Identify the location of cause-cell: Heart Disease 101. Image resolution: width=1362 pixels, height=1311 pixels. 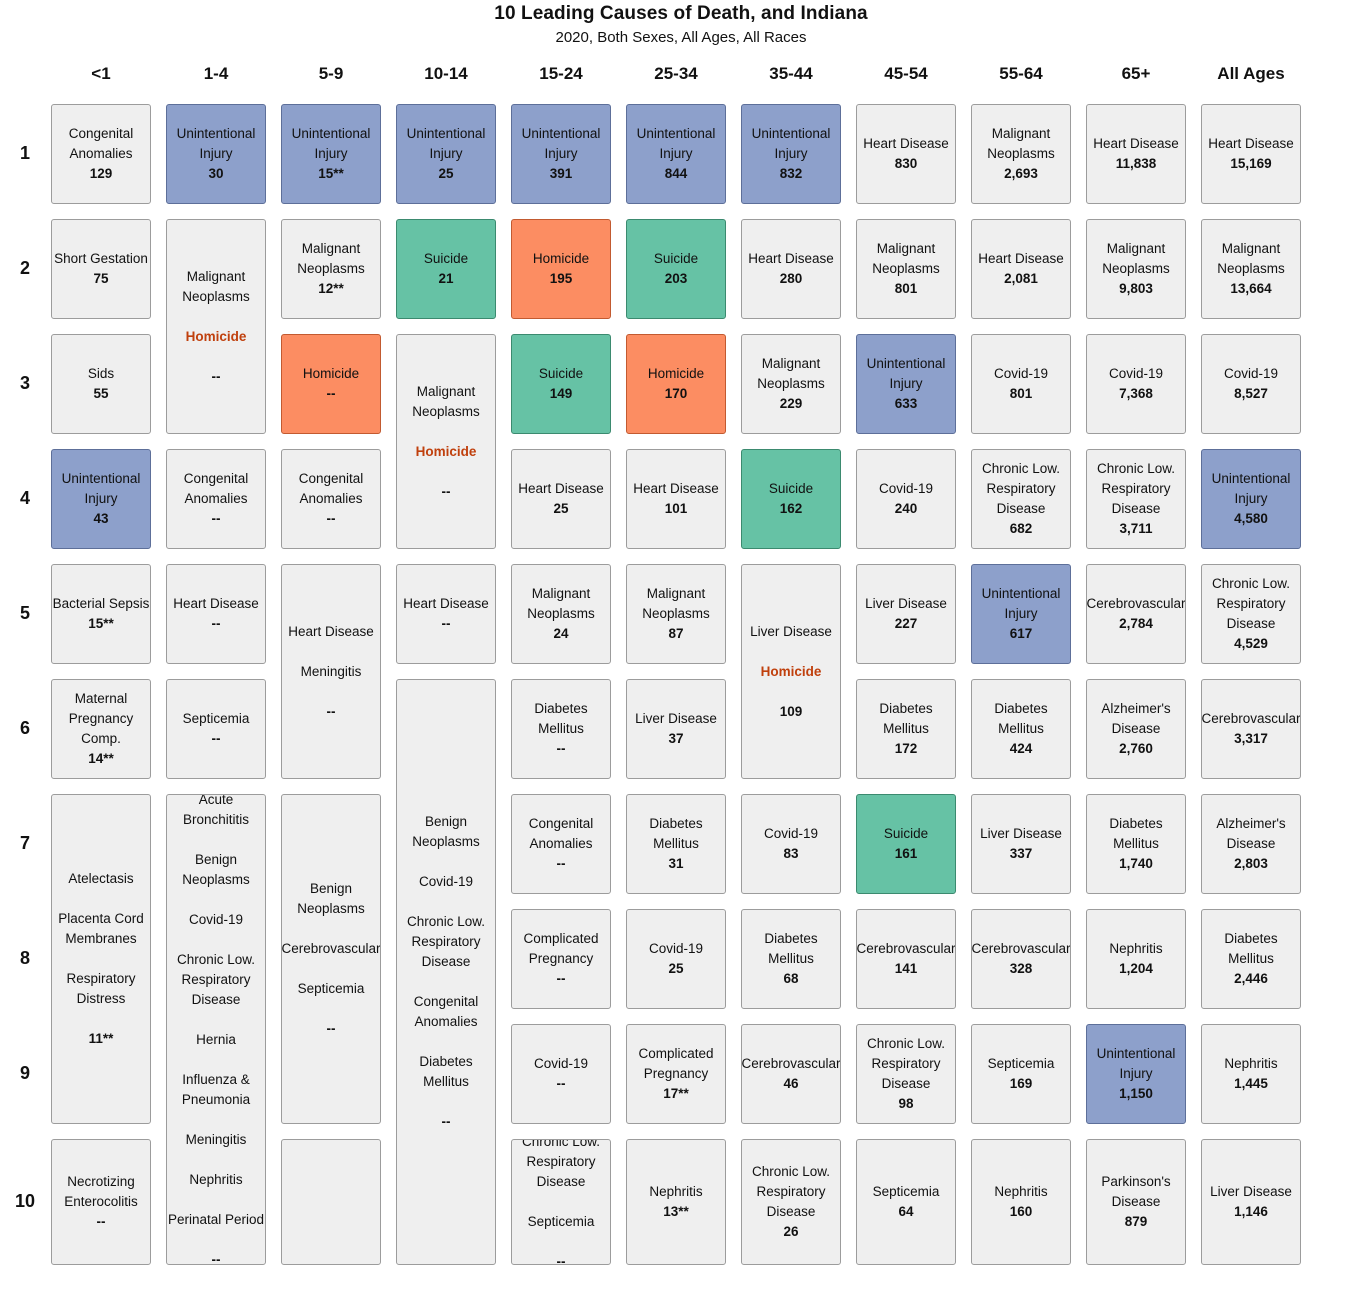
(676, 499).